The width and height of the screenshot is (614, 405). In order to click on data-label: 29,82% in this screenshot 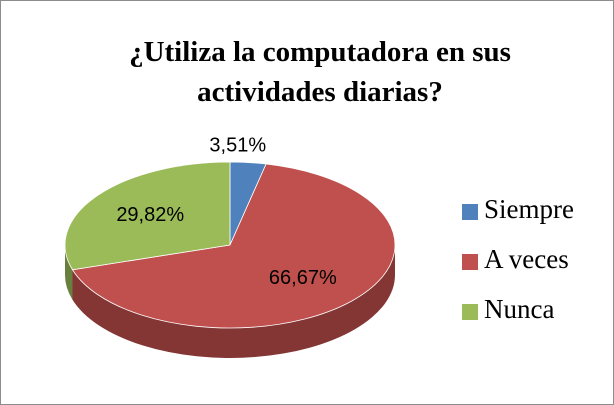, I will do `click(150, 215)`.